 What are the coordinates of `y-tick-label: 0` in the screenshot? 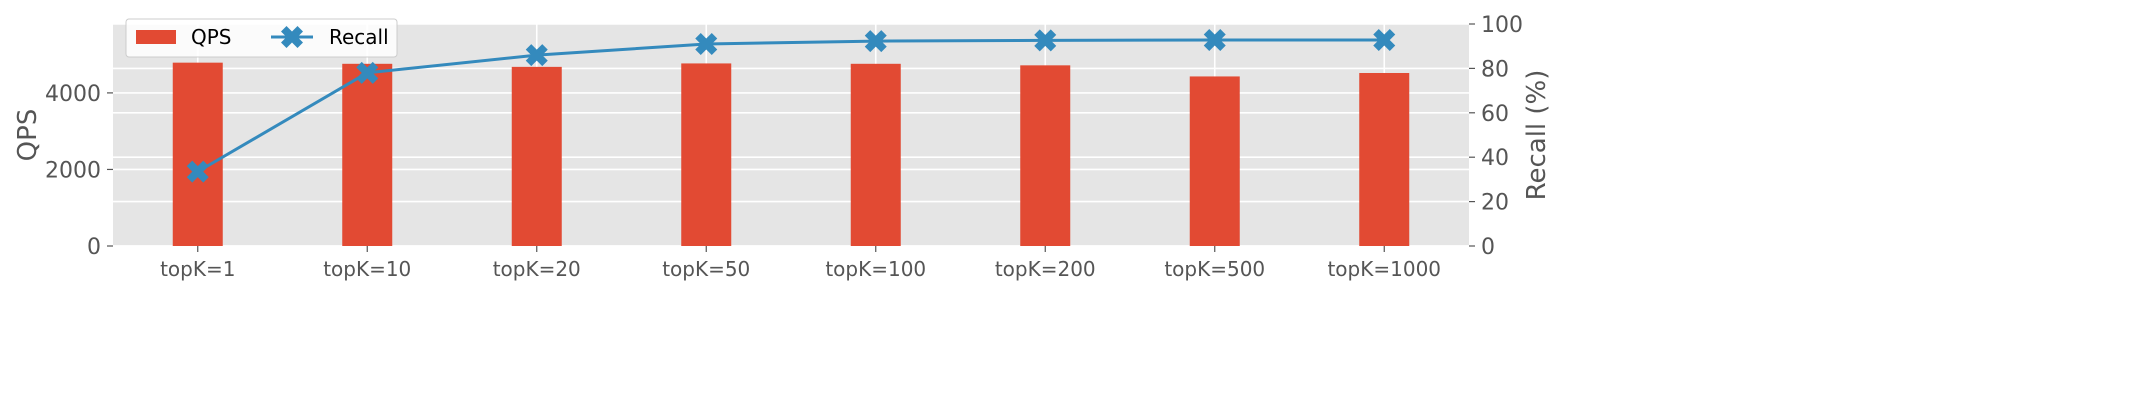 It's located at (94, 247).